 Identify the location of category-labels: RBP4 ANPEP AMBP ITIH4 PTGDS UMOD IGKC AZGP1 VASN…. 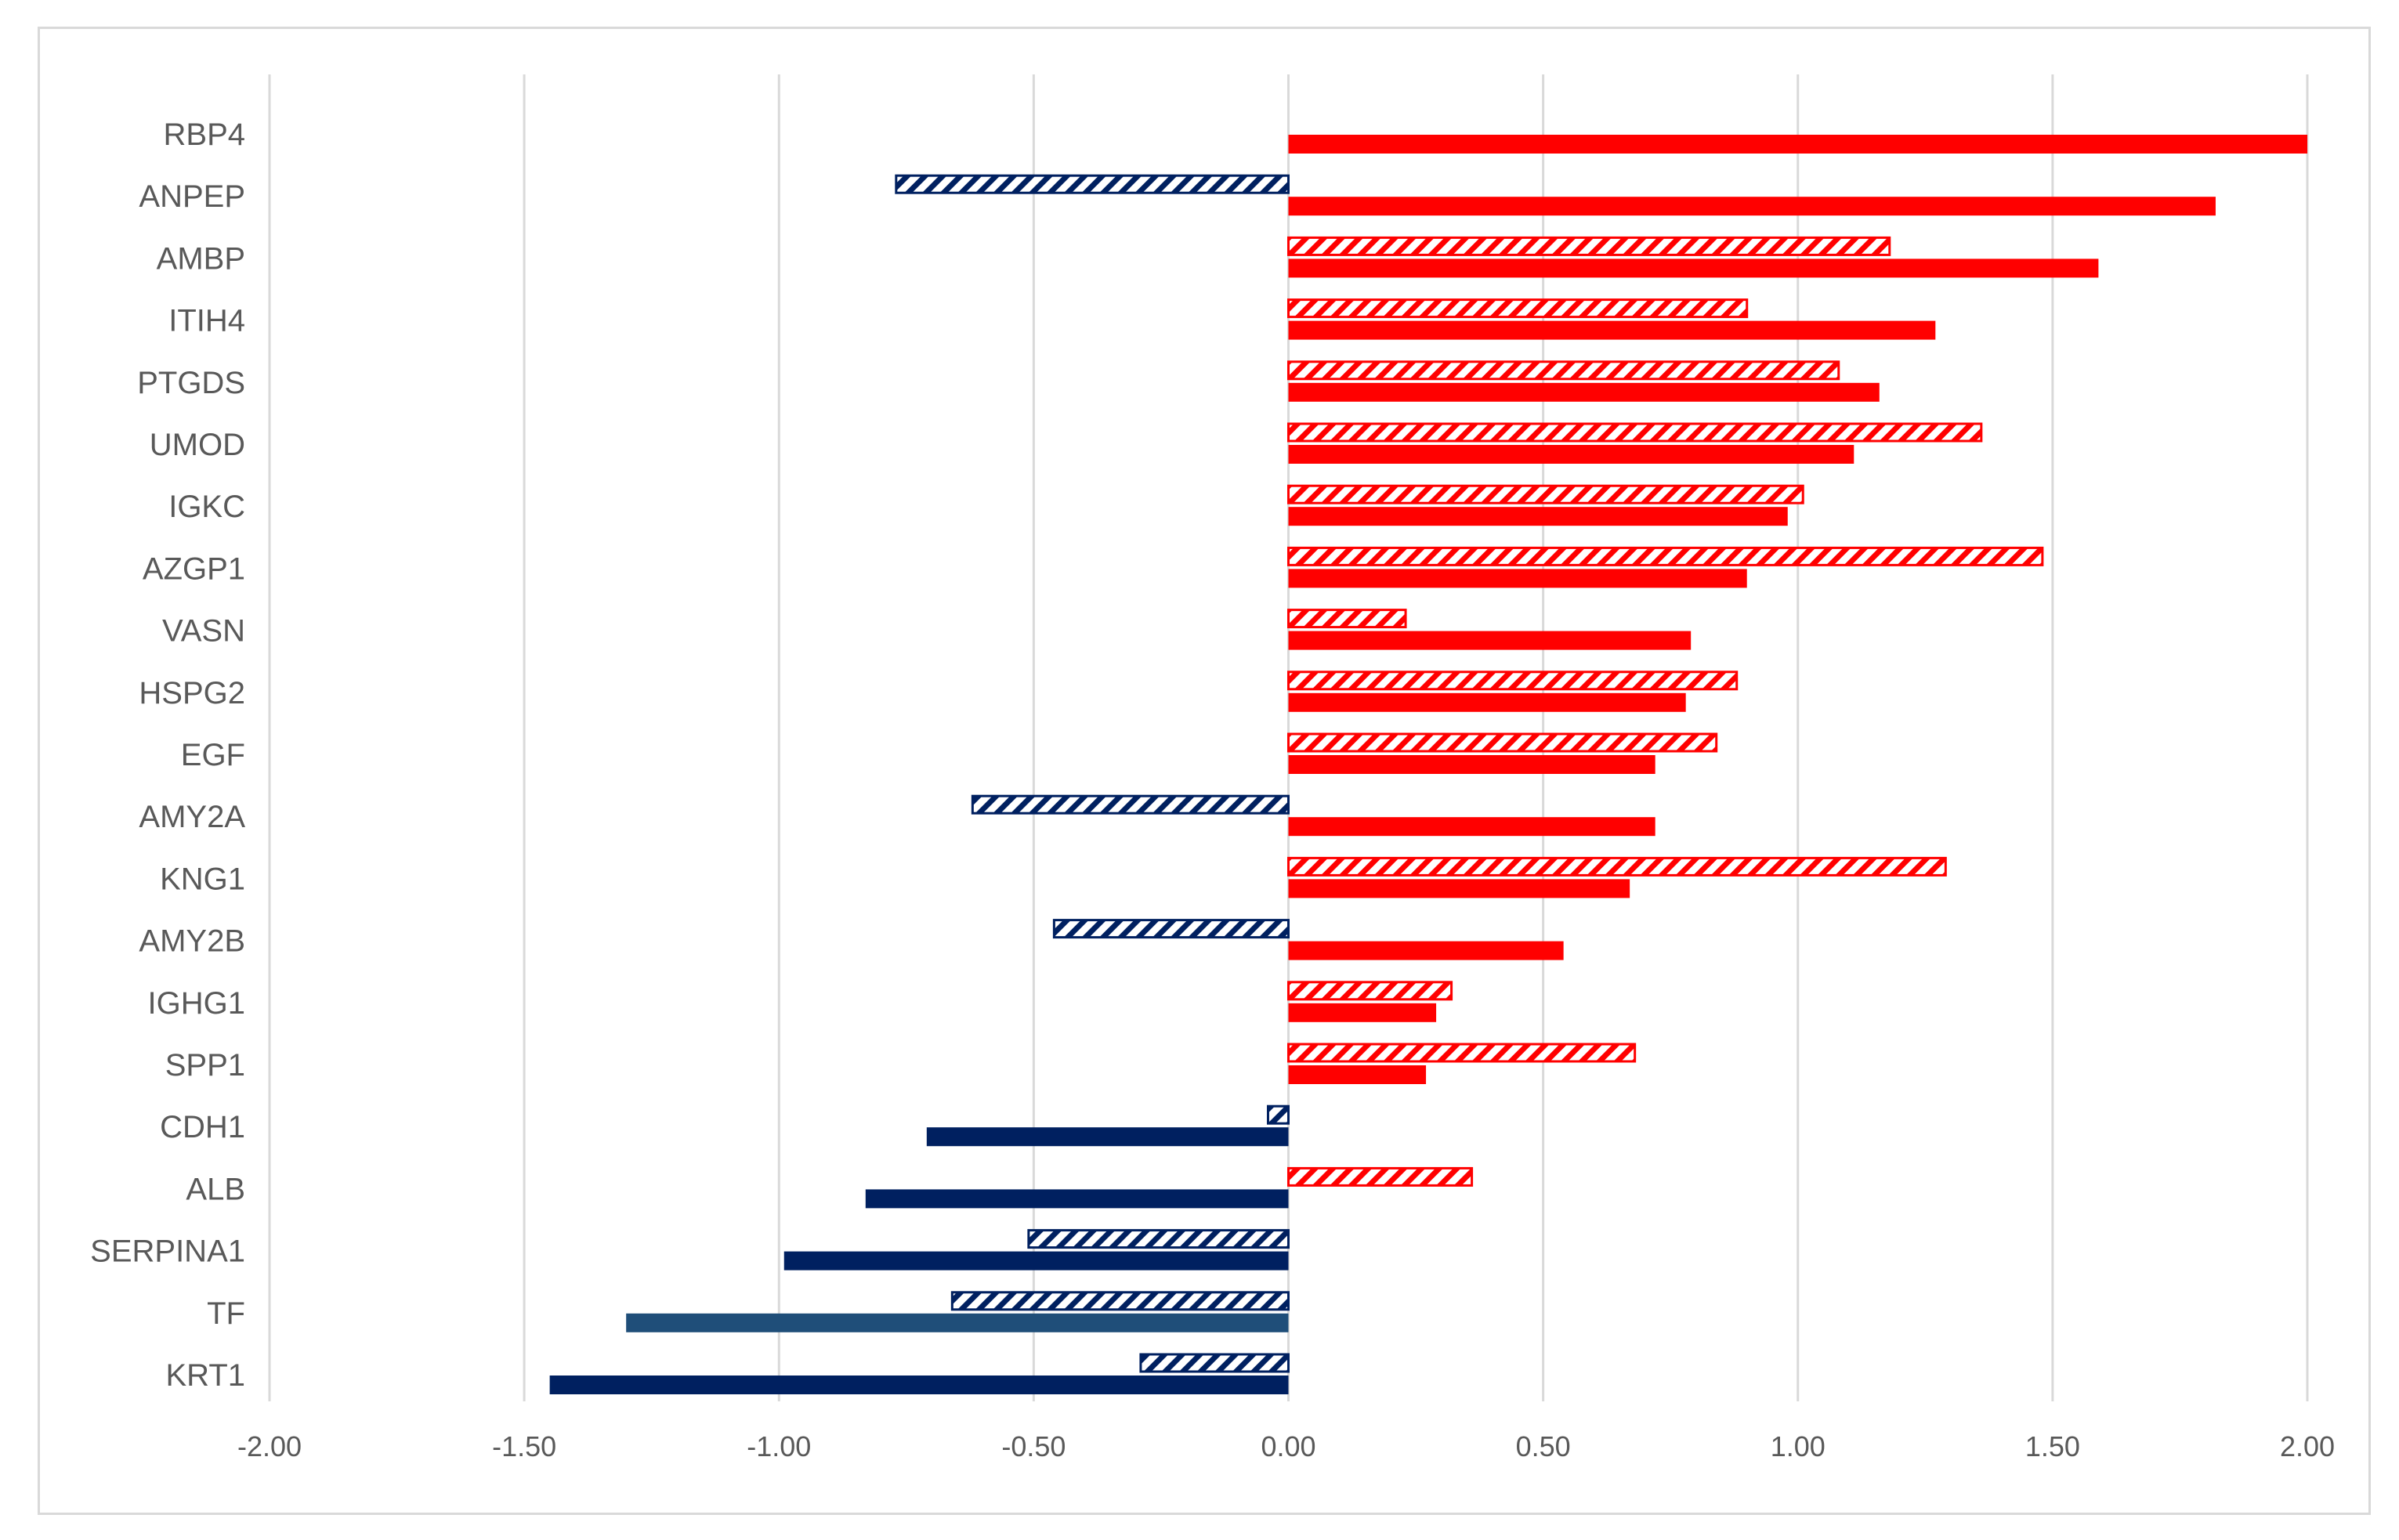
(167, 755).